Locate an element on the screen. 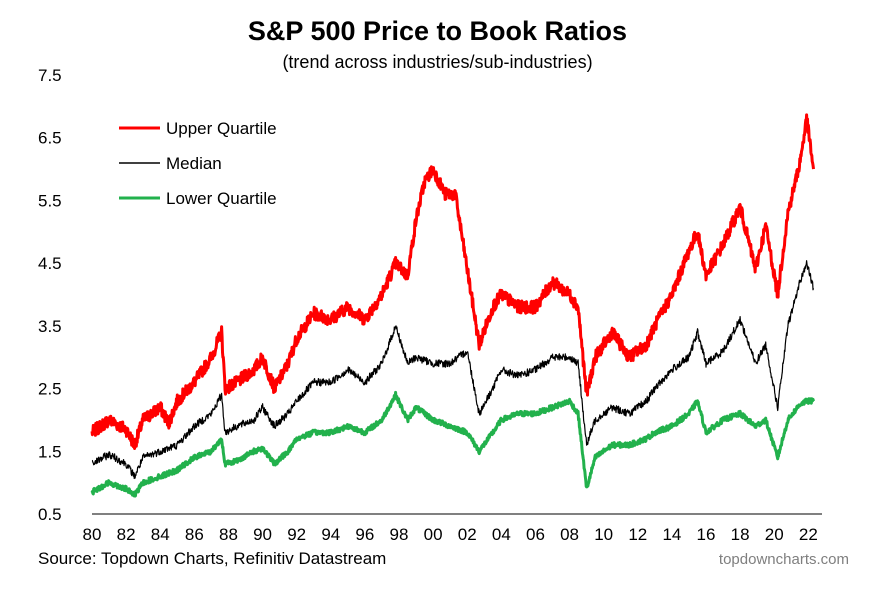  x-tick-label: 82 is located at coordinates (126, 534).